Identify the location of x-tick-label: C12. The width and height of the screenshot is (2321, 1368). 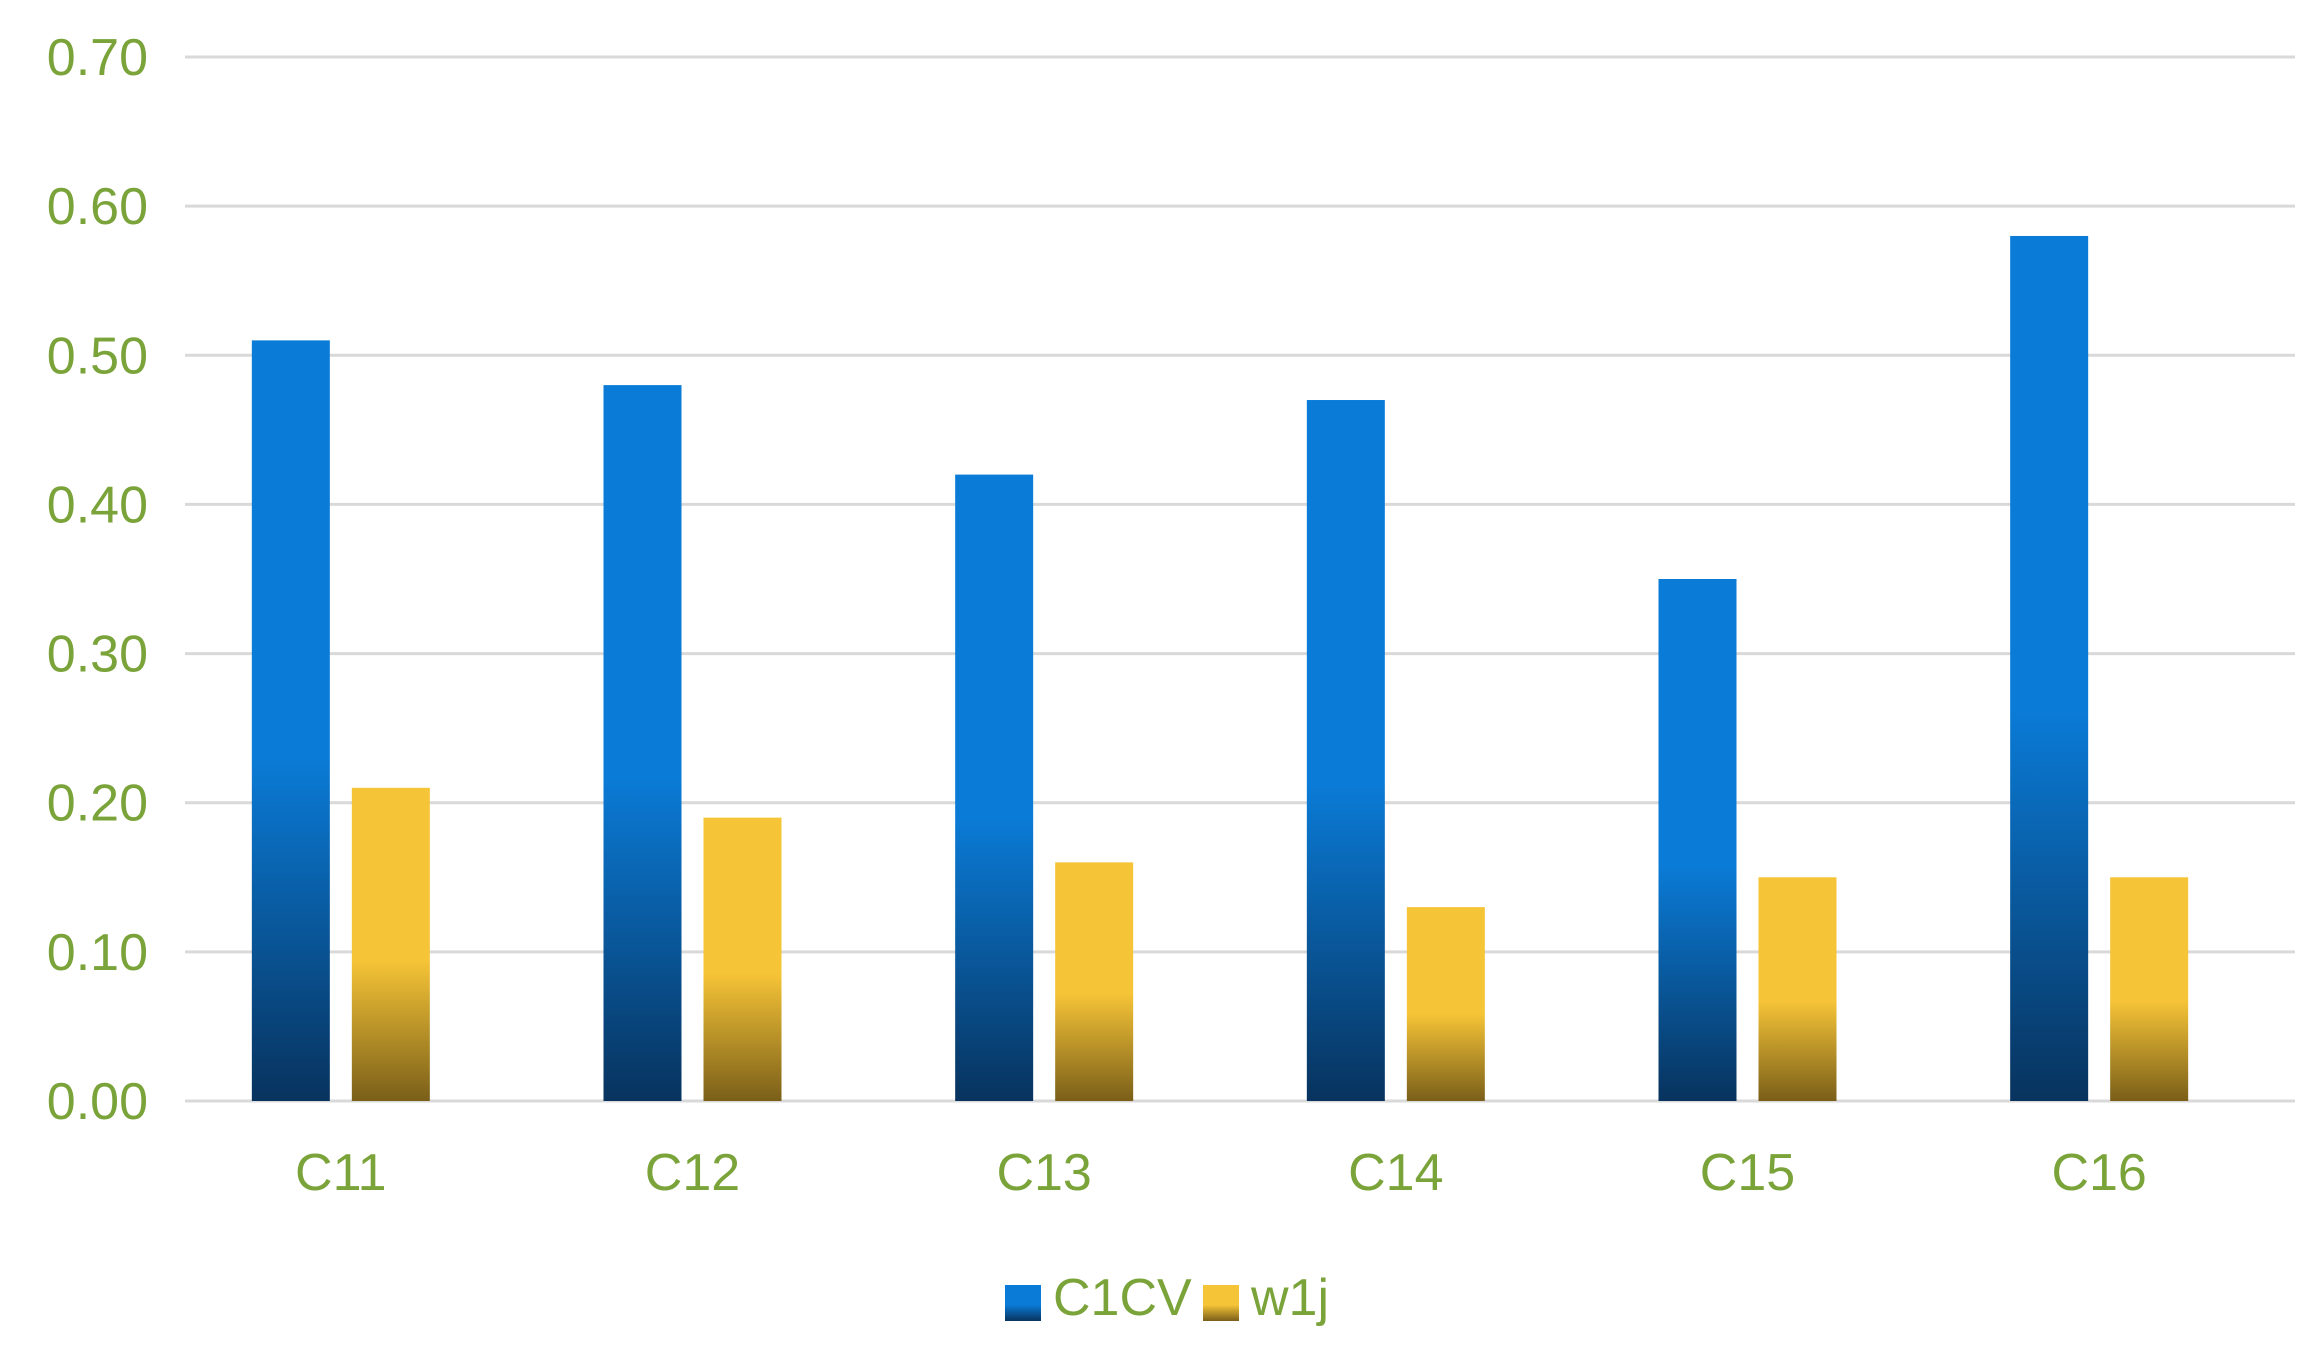
(692, 1173).